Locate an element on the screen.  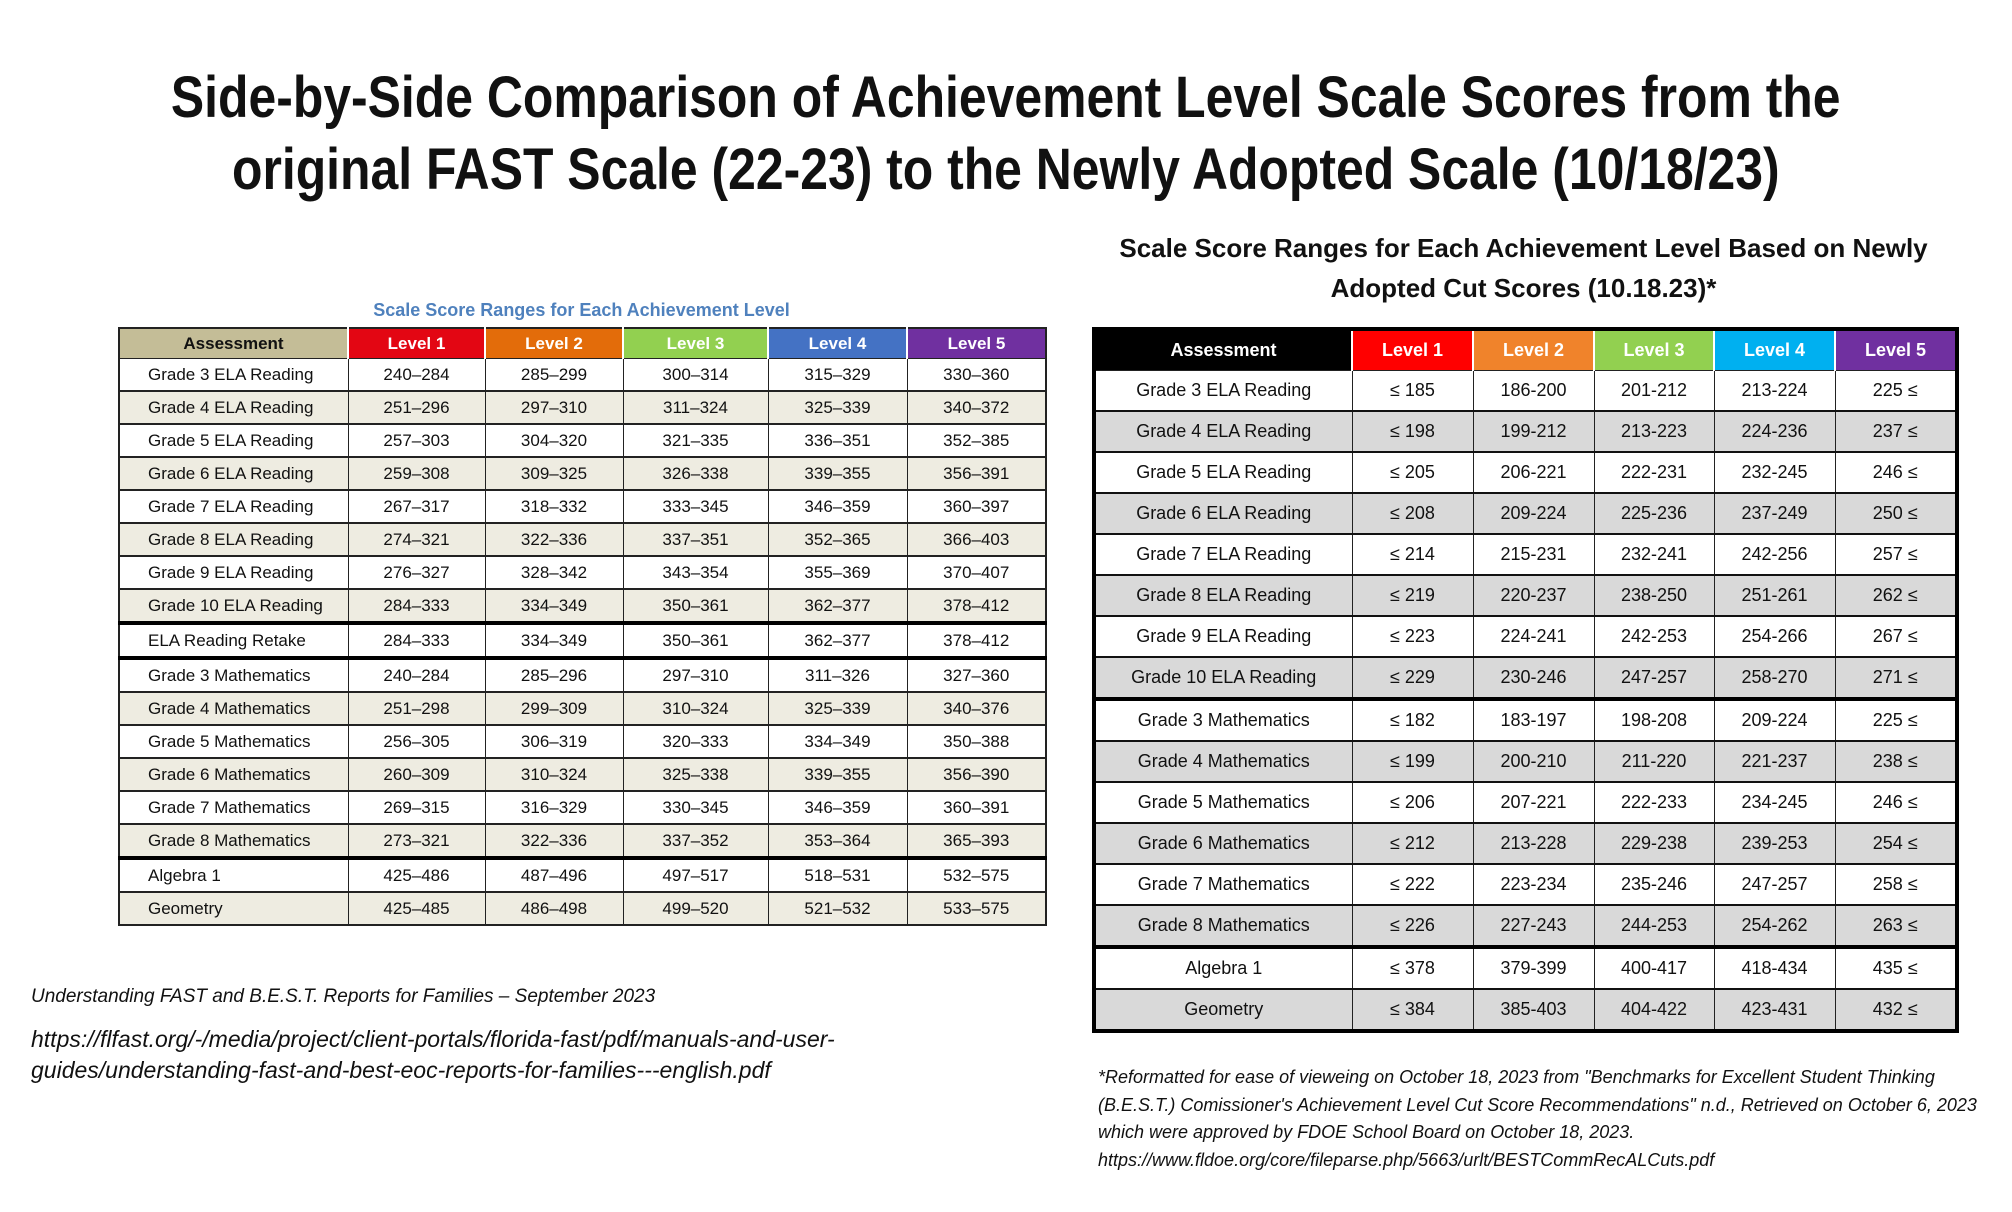
level-2-cell: 220-237 is located at coordinates (1533, 595).